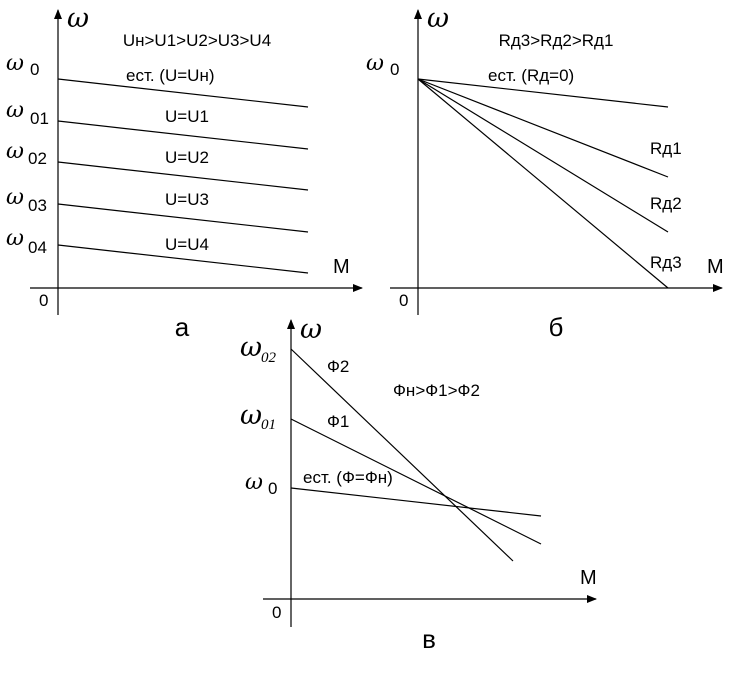 This screenshot has height=675, width=740. I want to click on line-label: Ф2, so click(338, 366).